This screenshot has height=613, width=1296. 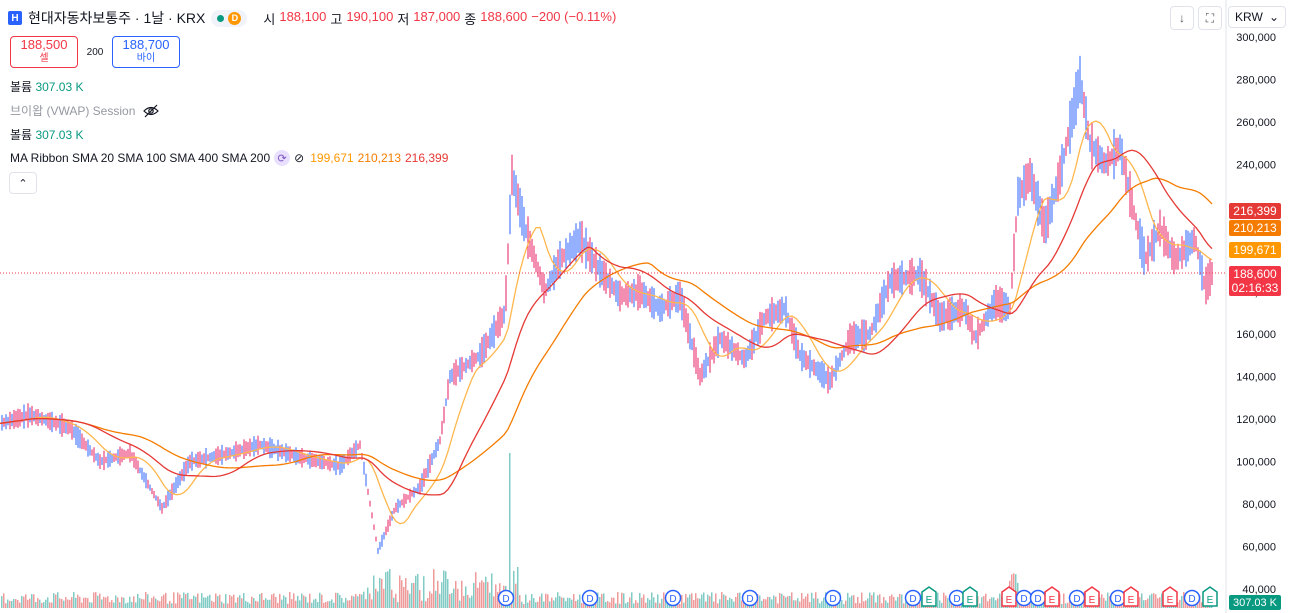 I want to click on hidden-eye-icon, so click(x=151, y=111).